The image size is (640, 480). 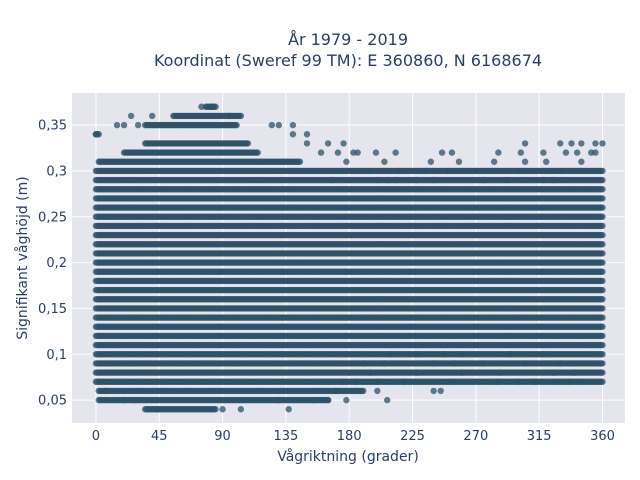 What do you see at coordinates (348, 39) in the screenshot?
I see `chart-title-line-1: År 1979 - 2019` at bounding box center [348, 39].